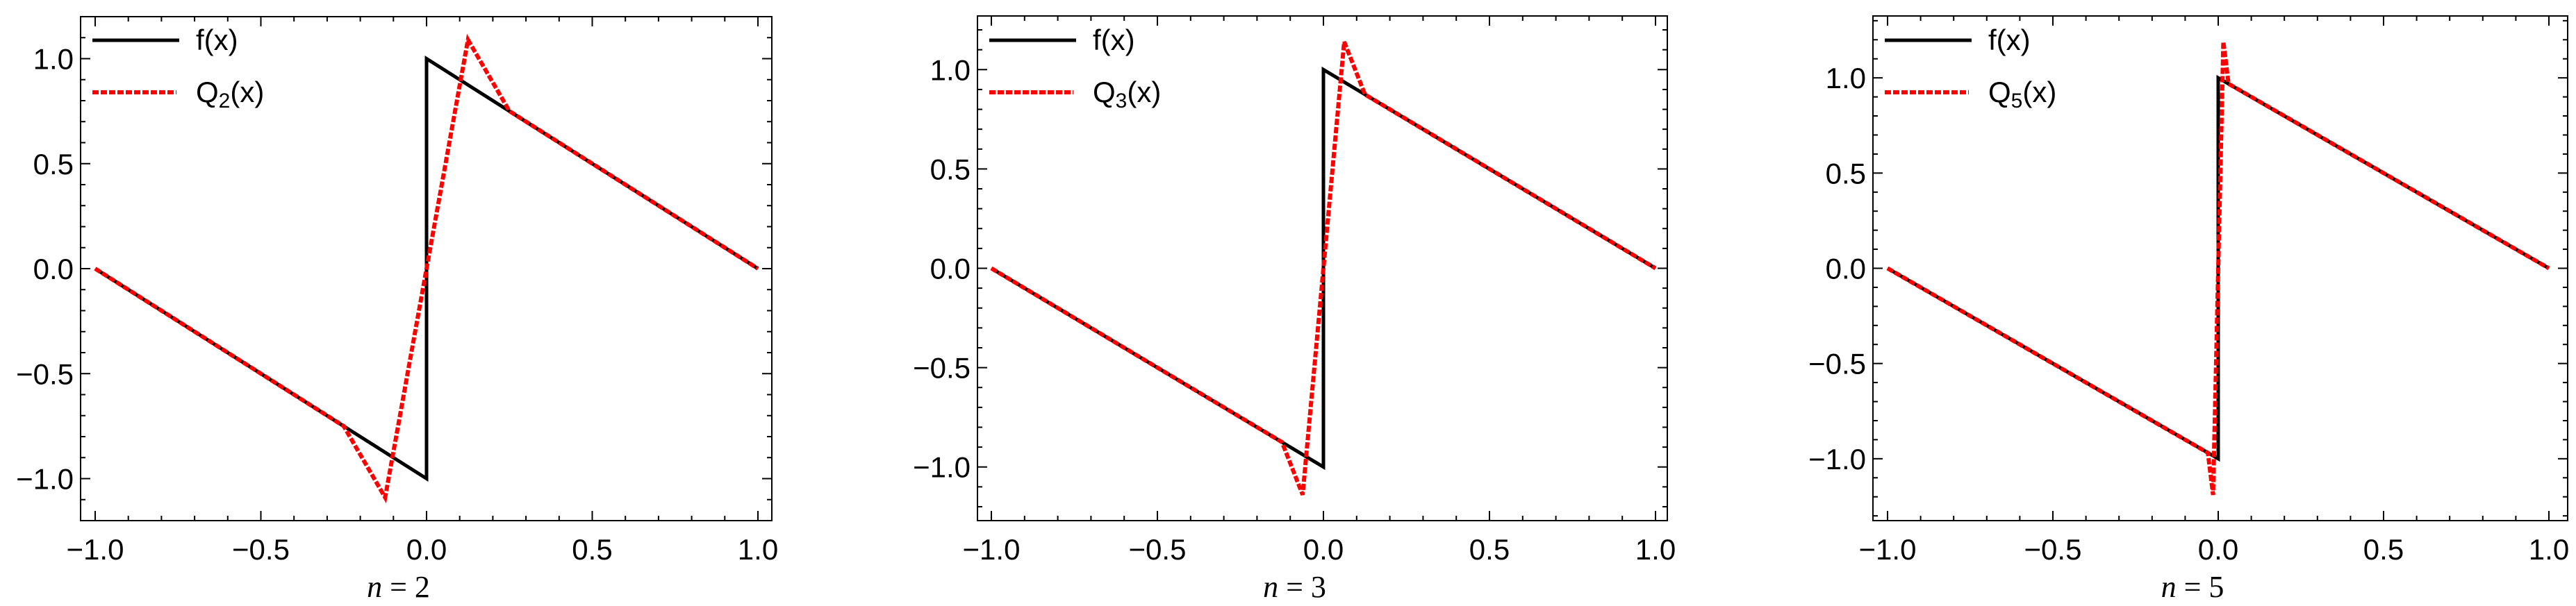 The width and height of the screenshot is (2576, 606). What do you see at coordinates (1295, 587) in the screenshot?
I see `panel-label: n = 3` at bounding box center [1295, 587].